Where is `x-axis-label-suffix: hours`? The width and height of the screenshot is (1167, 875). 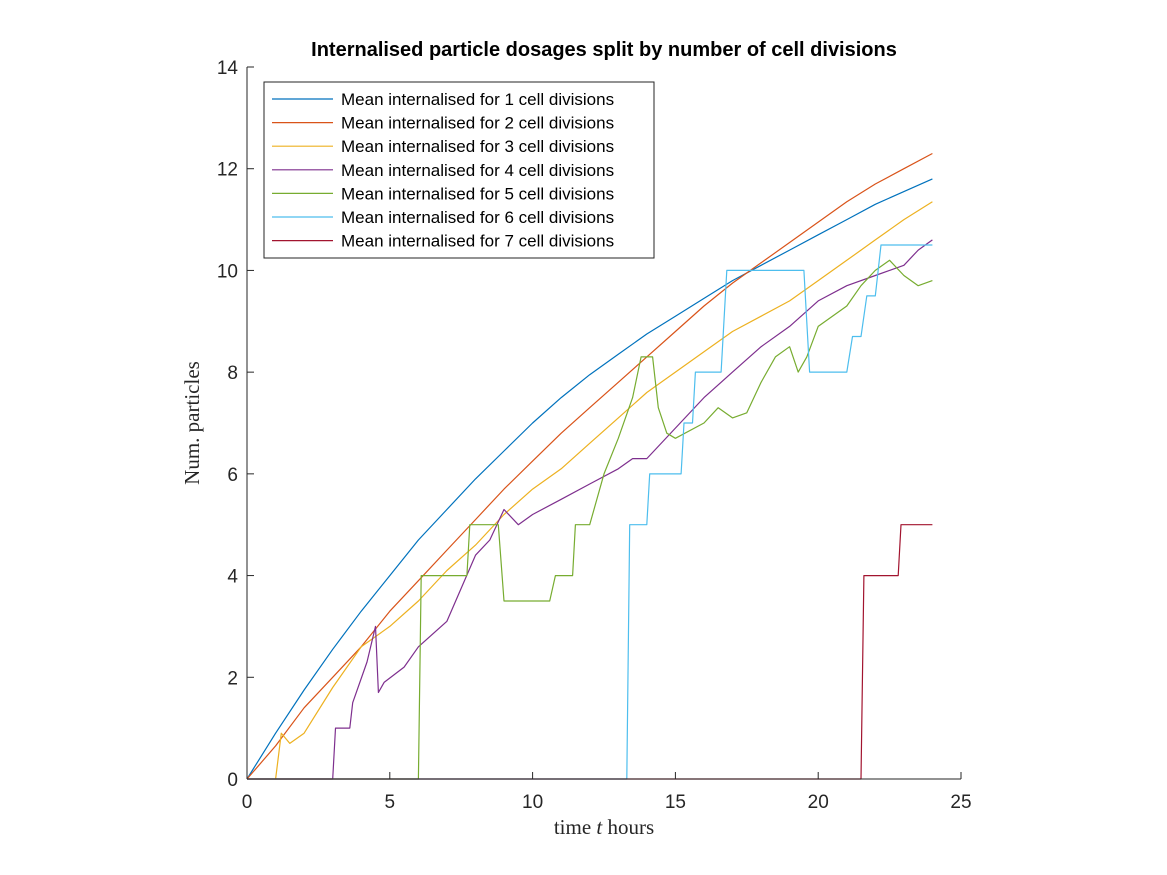 x-axis-label-suffix: hours is located at coordinates (628, 827).